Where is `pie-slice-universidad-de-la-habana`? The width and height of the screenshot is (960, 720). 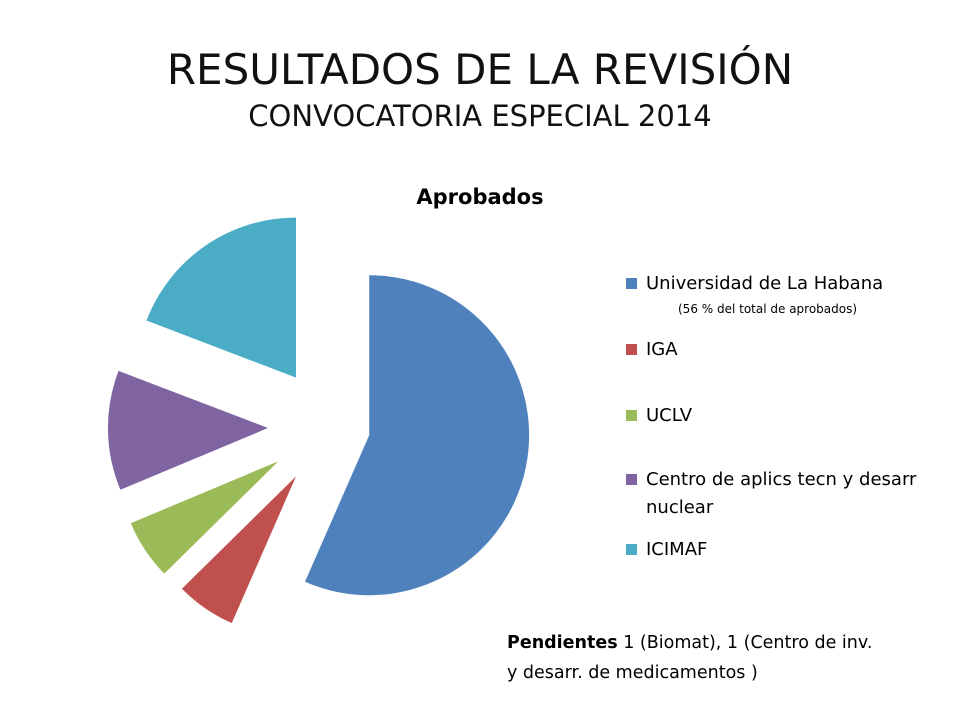 pie-slice-universidad-de-la-habana is located at coordinates (417, 435).